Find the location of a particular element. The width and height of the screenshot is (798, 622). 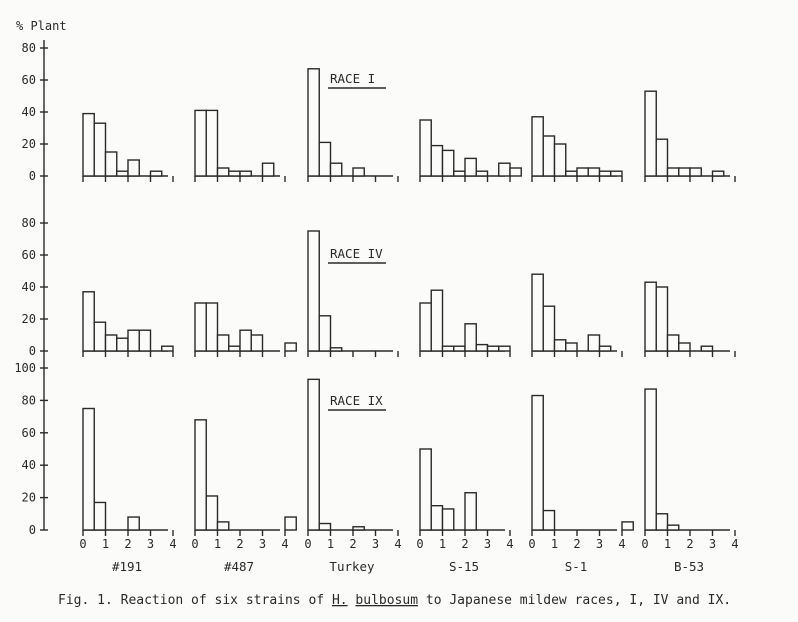

race-label: RACE IV is located at coordinates (356, 253).